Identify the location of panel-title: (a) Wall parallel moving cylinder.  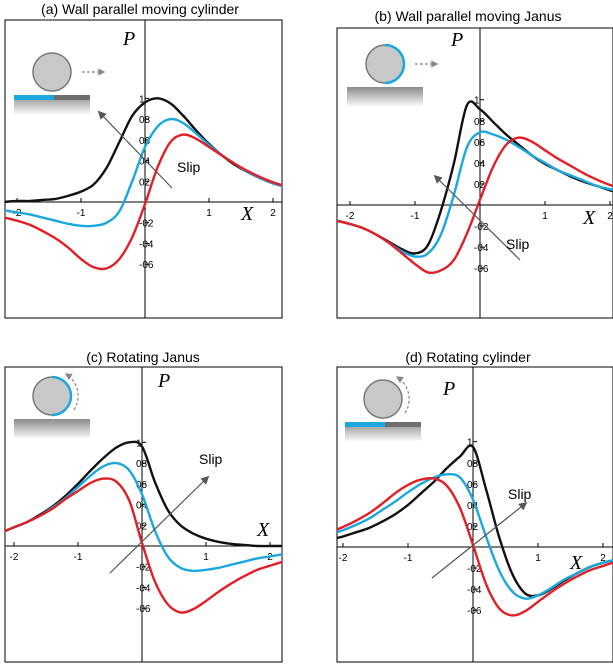
(140, 9).